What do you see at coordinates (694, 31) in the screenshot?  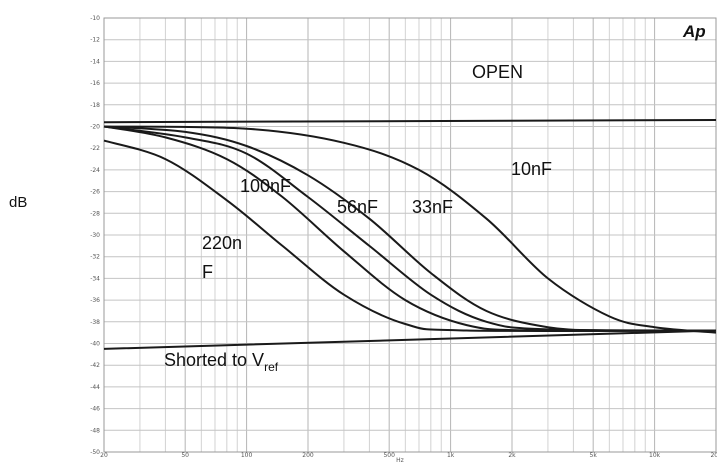 I see `brand-logo: Ap` at bounding box center [694, 31].